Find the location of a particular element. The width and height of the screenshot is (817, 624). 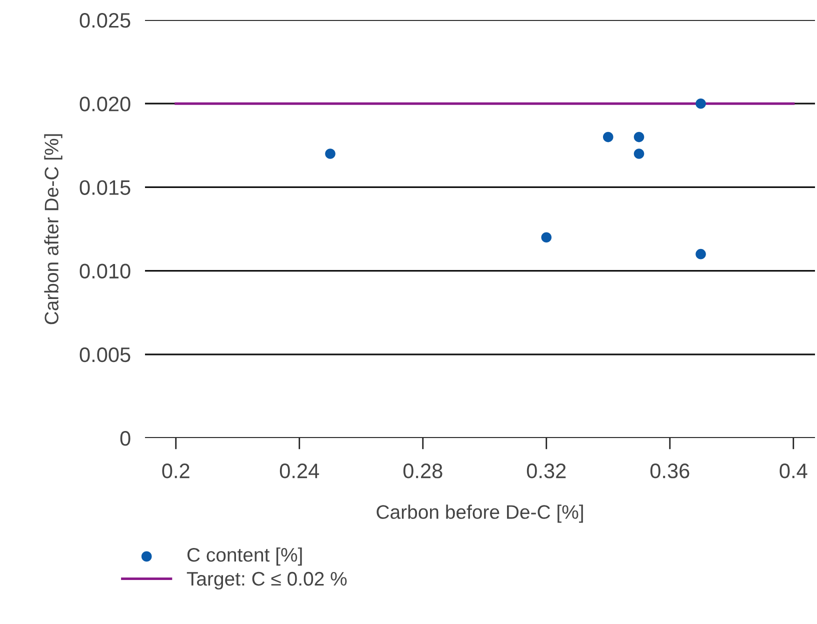

y-tick-label: 0.025 is located at coordinates (105, 20).